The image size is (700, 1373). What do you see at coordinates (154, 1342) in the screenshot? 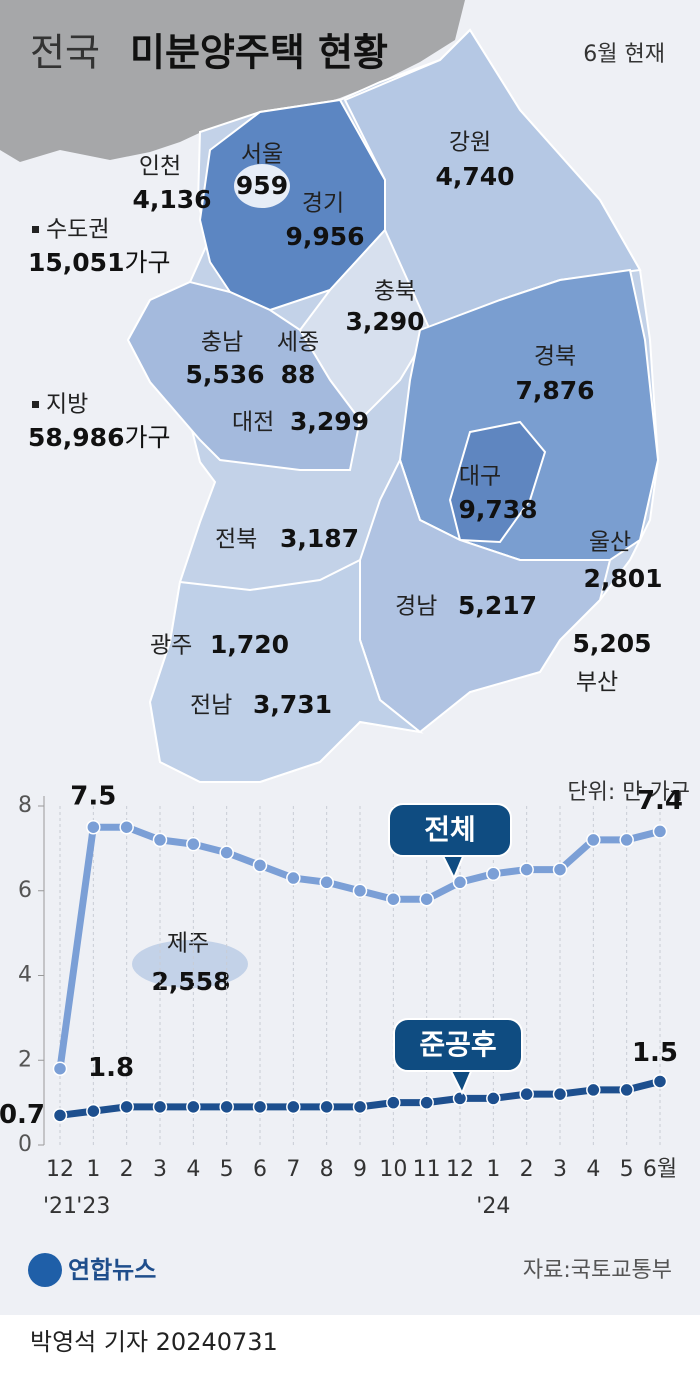
I see `byline: 박영석 기자 20240731` at bounding box center [154, 1342].